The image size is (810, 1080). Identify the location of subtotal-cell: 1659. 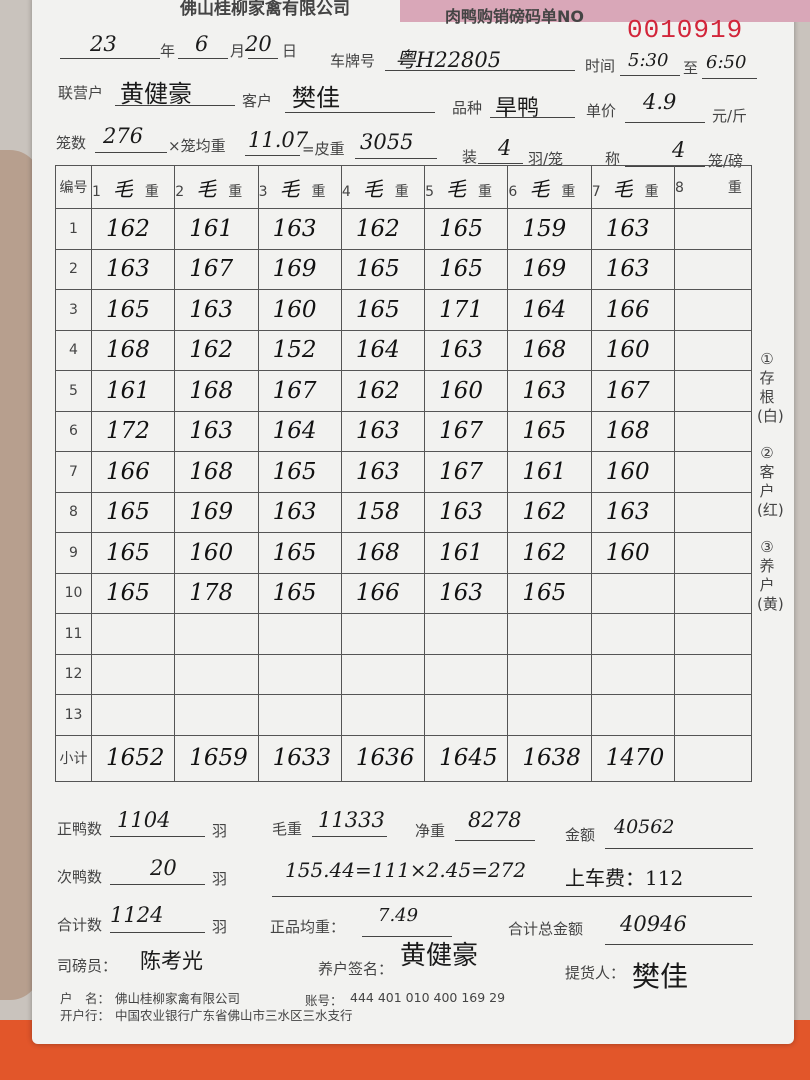
(216, 758).